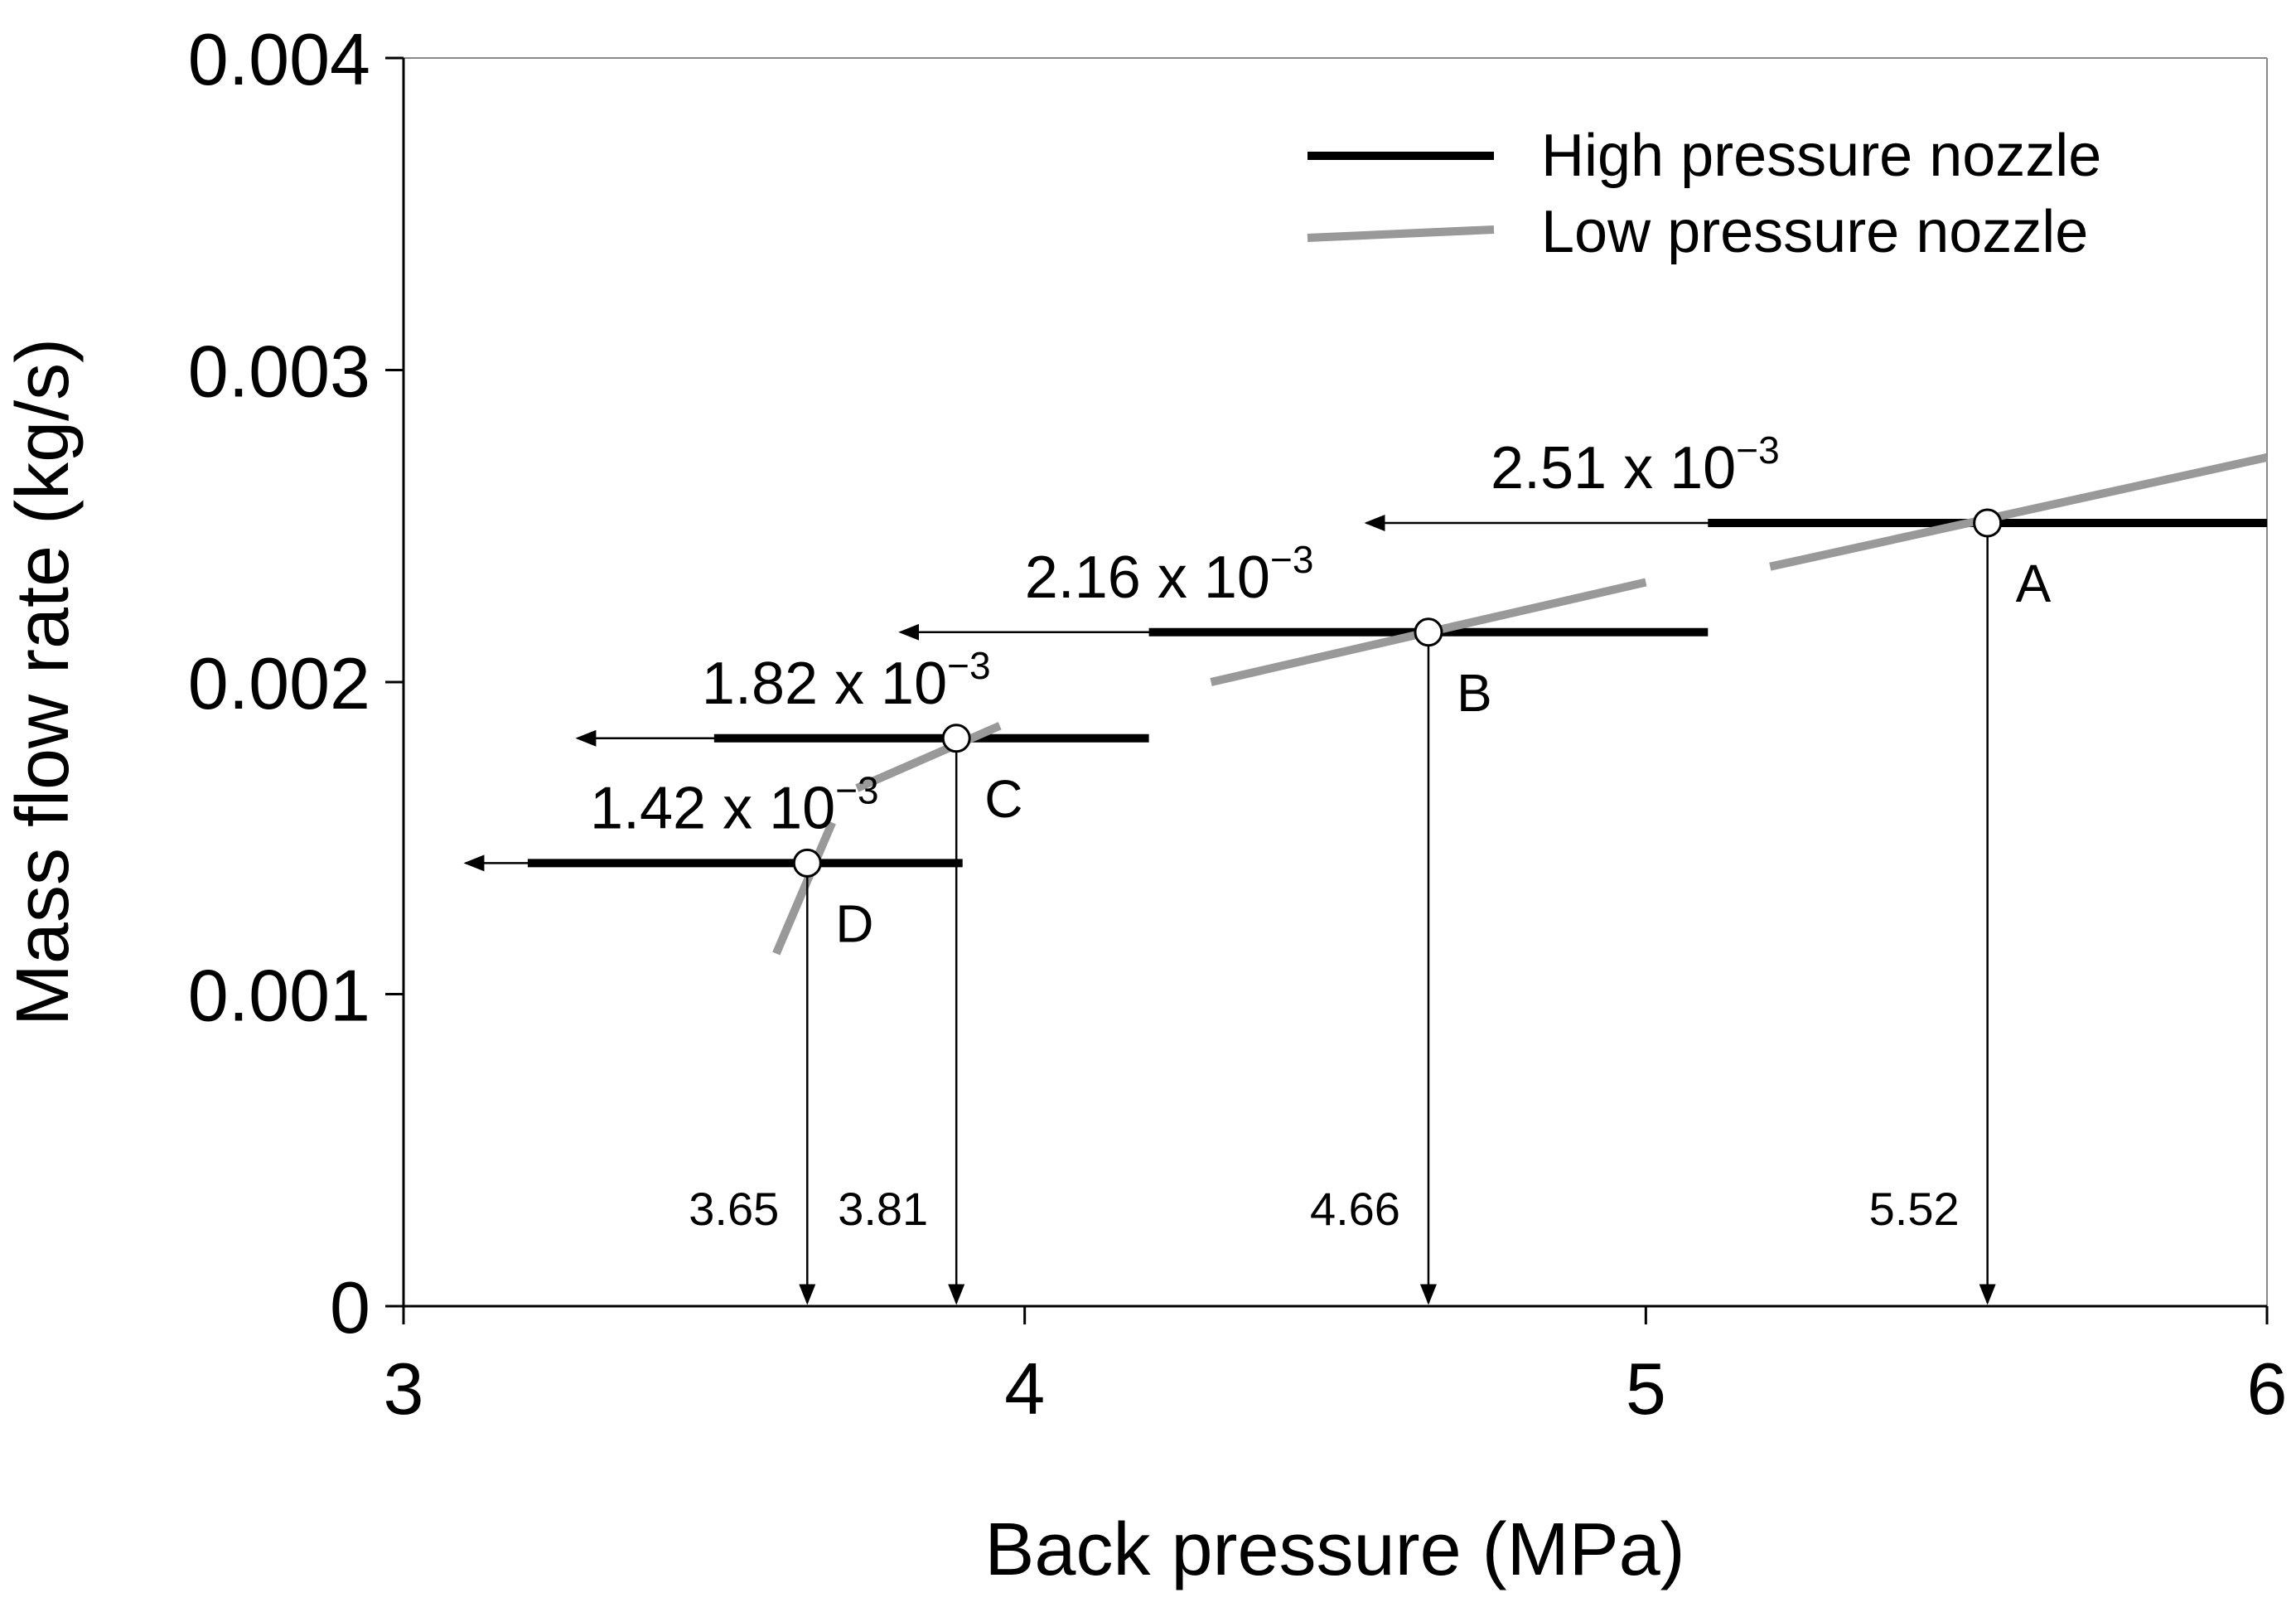 The image size is (2296, 1612). I want to click on legend: High pressure nozzle Low pressure nozzle, so click(1704, 194).